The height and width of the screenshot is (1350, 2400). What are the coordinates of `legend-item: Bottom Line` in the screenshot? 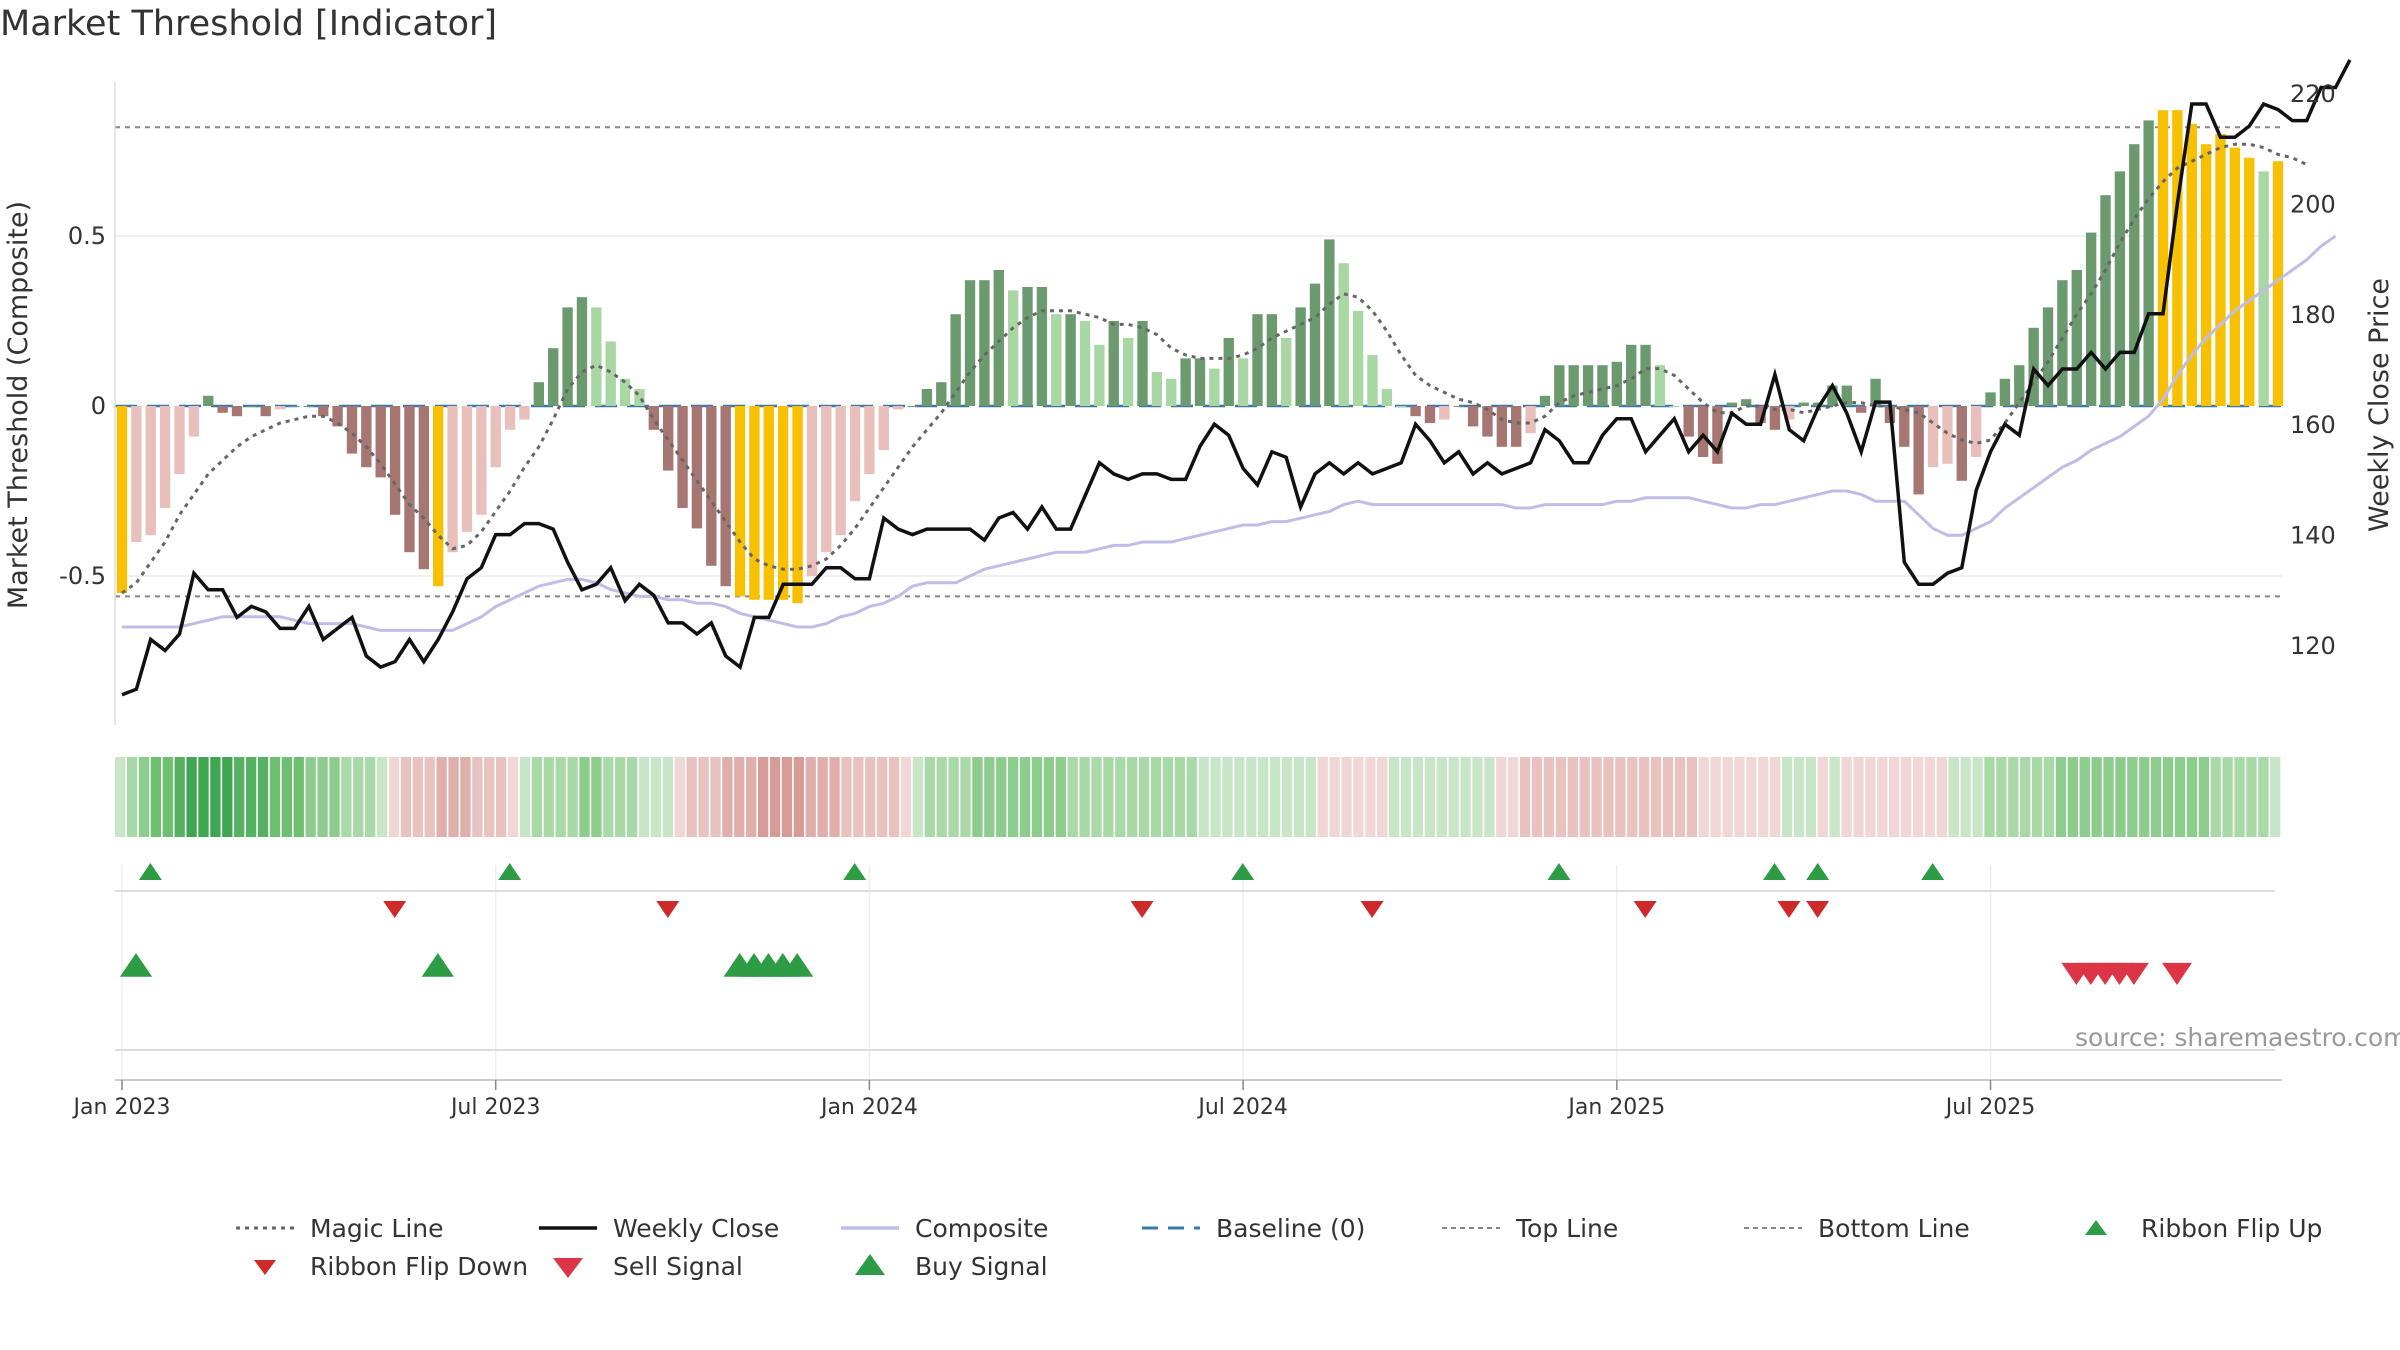 It's located at (1855, 1228).